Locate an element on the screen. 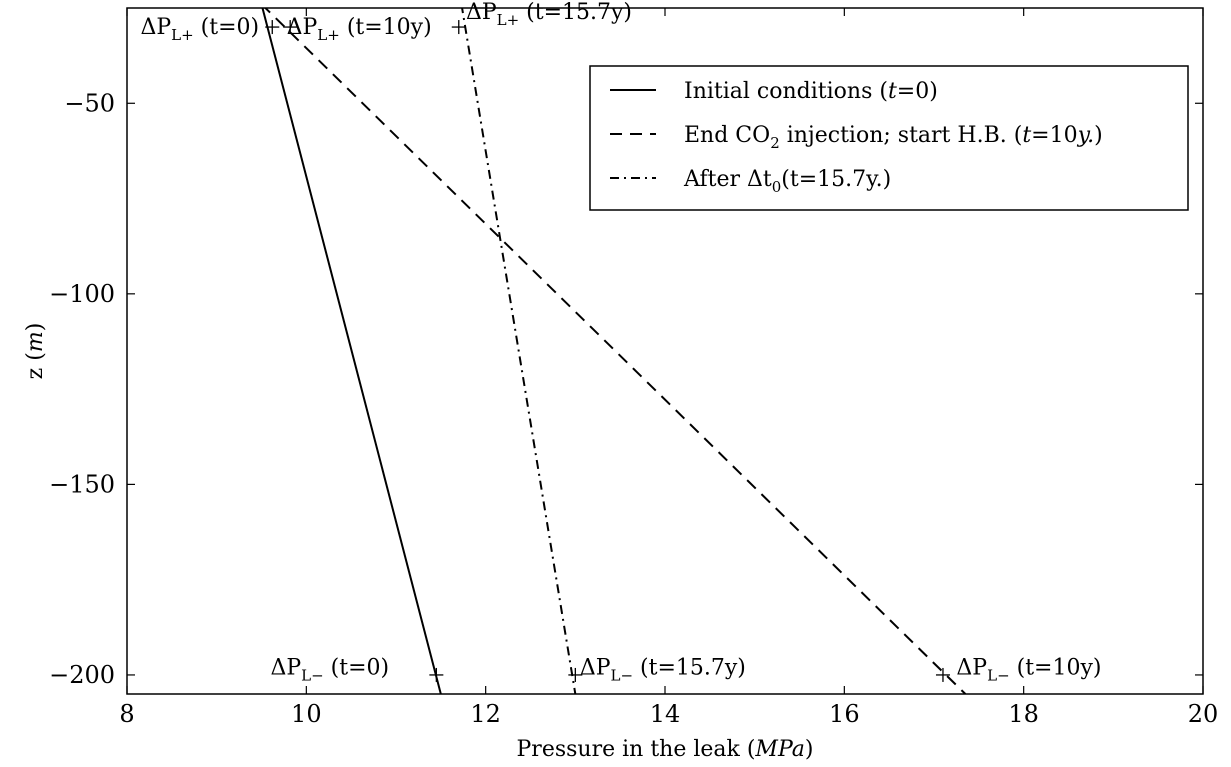 Image resolution: width=1231 pixels, height=767 pixels. x-tick: 8 is located at coordinates (127, 368).